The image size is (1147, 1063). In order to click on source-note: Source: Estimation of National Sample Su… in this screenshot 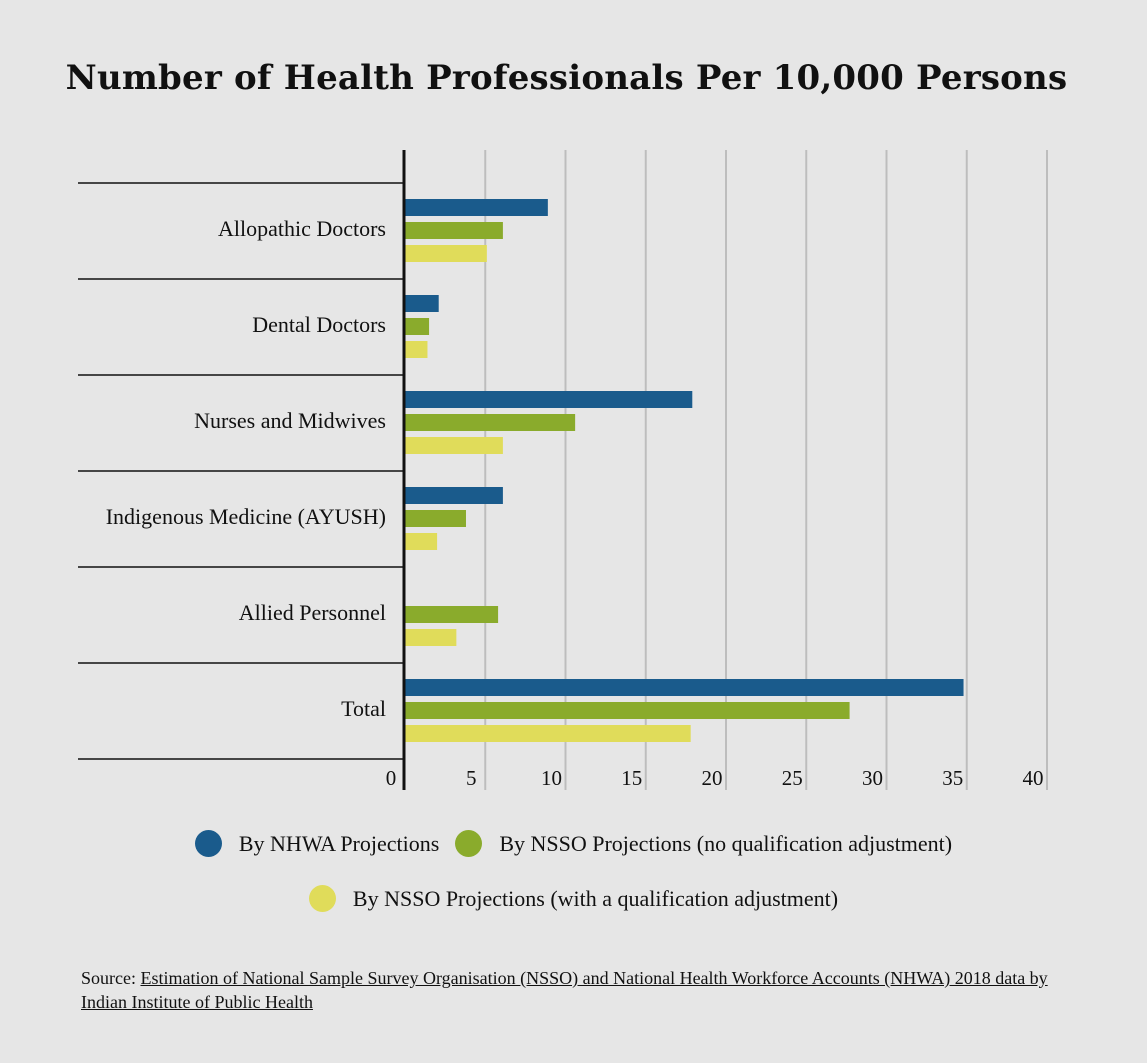, I will do `click(571, 990)`.